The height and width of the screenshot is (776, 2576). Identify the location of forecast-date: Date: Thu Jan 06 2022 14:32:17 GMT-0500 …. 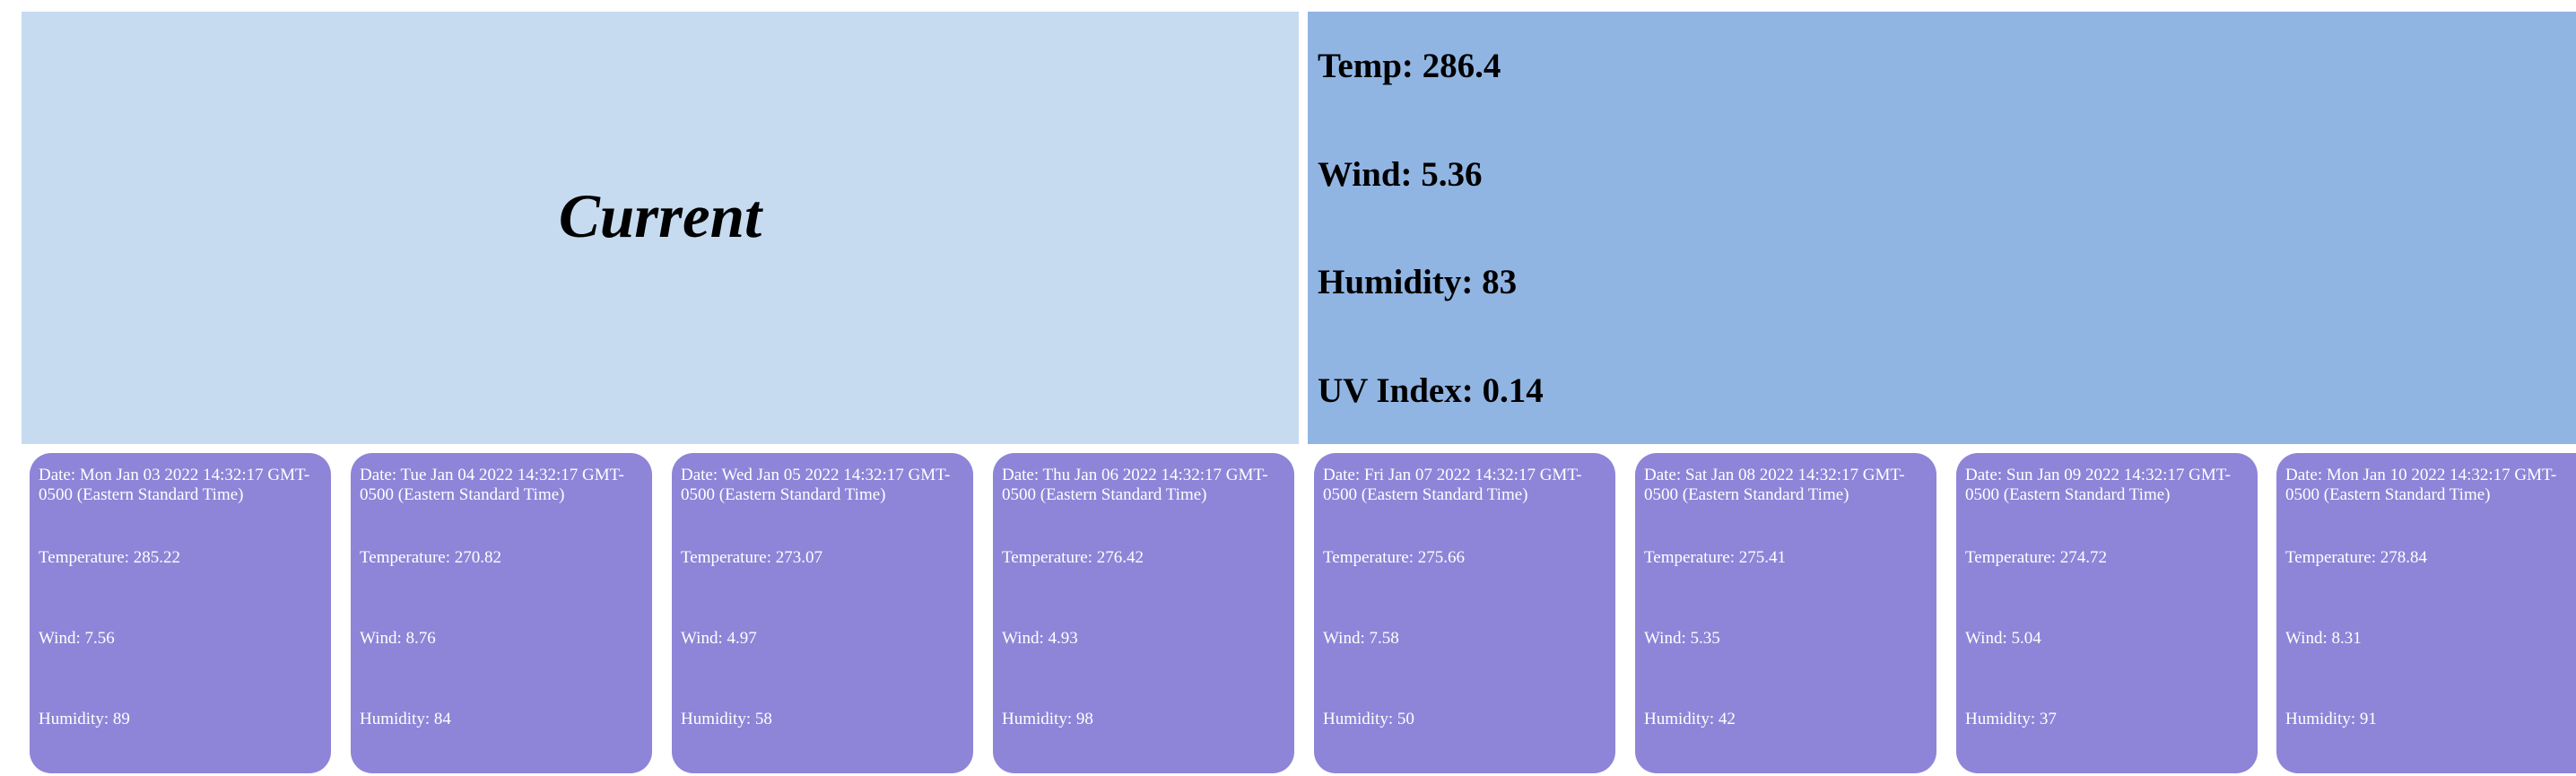
(1135, 485).